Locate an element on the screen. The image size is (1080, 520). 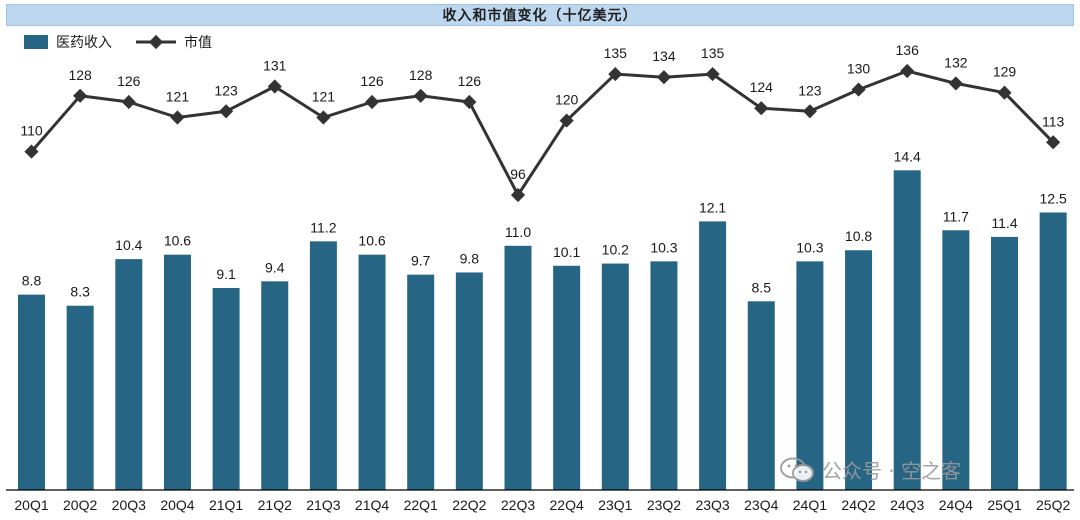
x-tick-22Q3: 22Q3 is located at coordinates (518, 505).